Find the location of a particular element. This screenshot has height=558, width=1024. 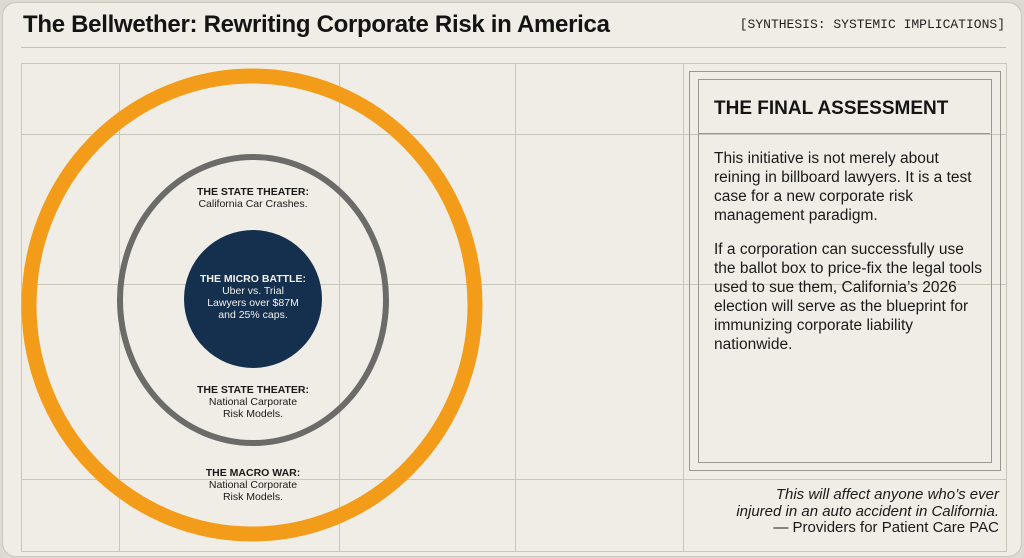

quote-line-1: This will affect anyone who’s ever is located at coordinates (887, 494).